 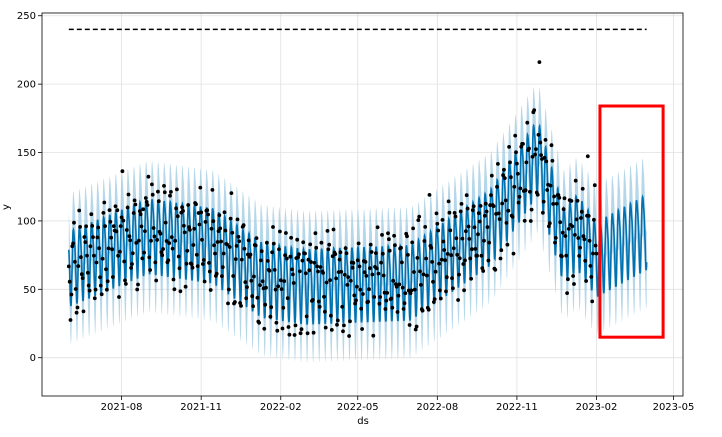 What do you see at coordinates (29, 187) in the screenshot?
I see `y-axis-ticks: 0 50 100 150 200 250` at bounding box center [29, 187].